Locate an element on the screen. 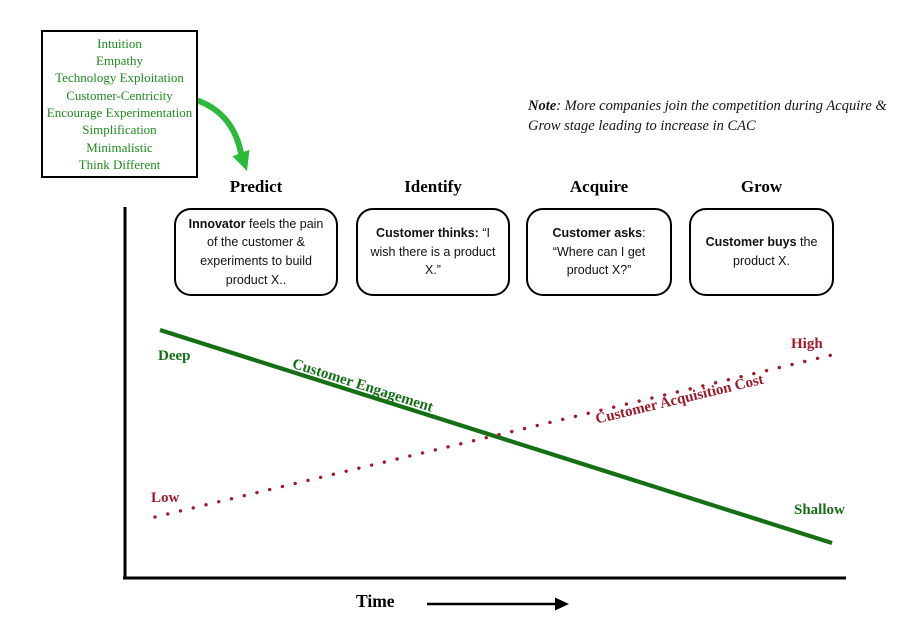 This screenshot has height=632, width=909. stage-box-text: the product X. is located at coordinates (775, 251).